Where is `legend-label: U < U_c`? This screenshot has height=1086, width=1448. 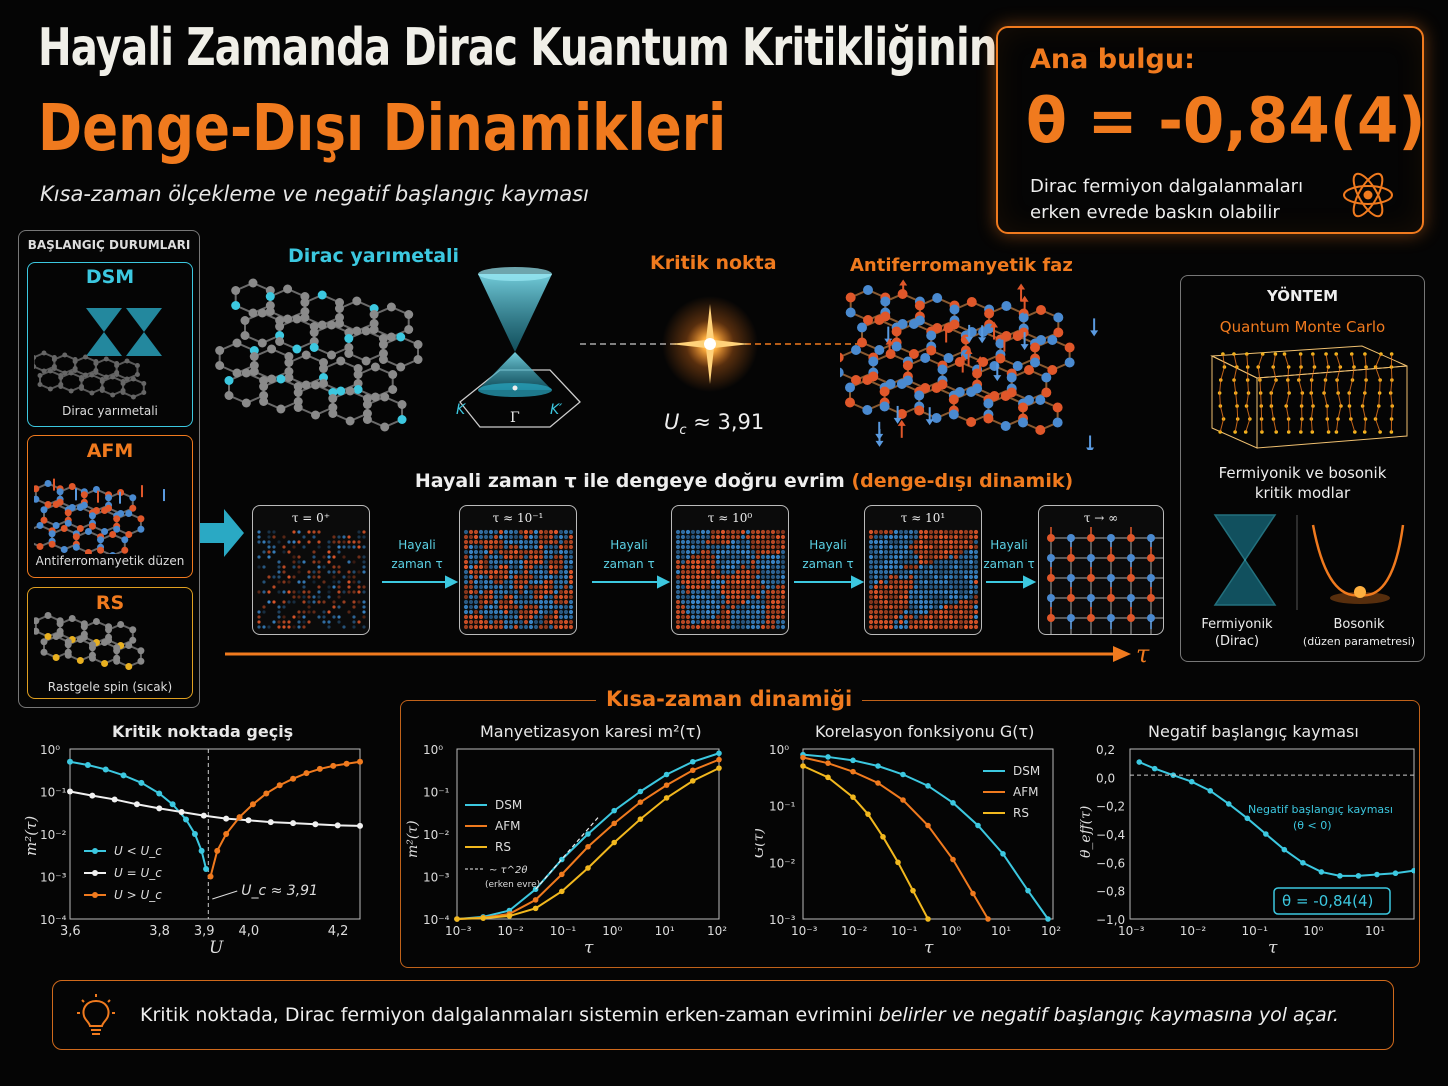
legend-label: U < U_c is located at coordinates (138, 851).